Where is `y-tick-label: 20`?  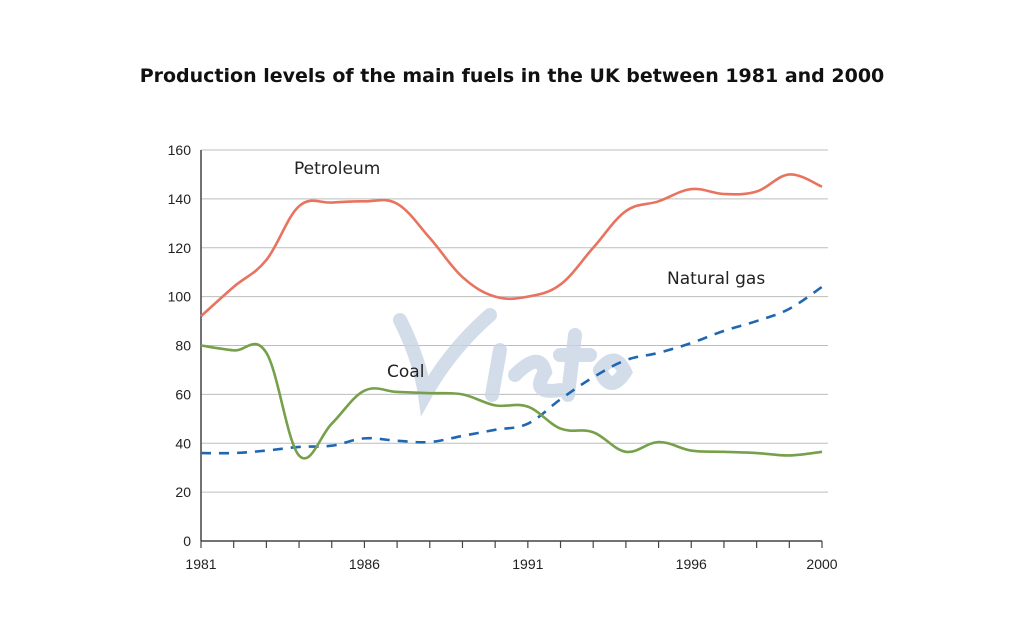
y-tick-label: 20 is located at coordinates (183, 492).